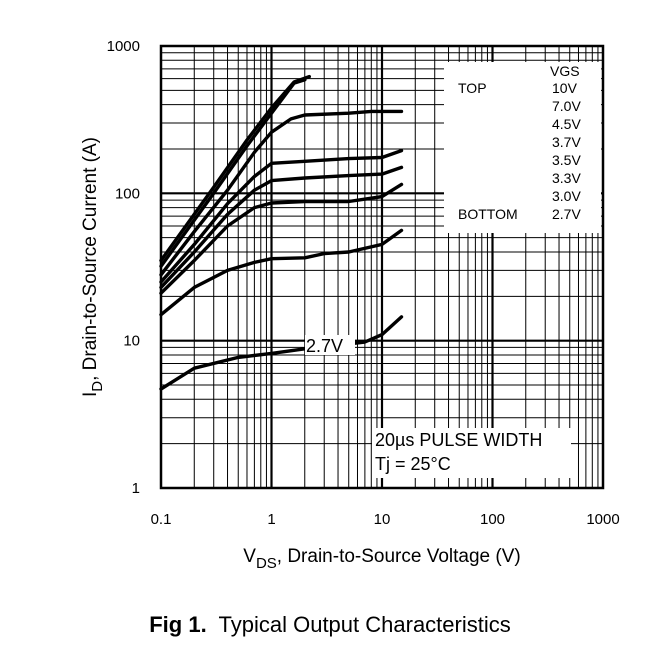  Describe the element at coordinates (93, 267) in the screenshot. I see `y-axis-label: ID, Drain-to-Source Current (A)` at that location.